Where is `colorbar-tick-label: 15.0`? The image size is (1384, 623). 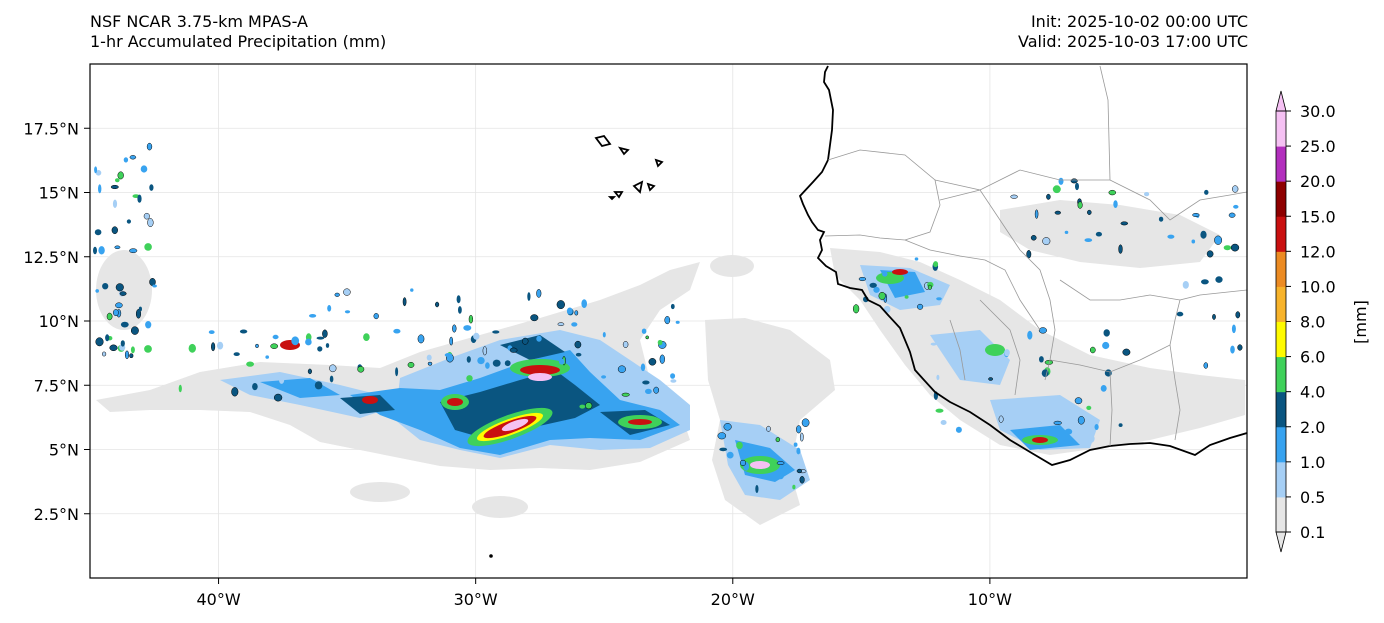
colorbar-tick-label: 15.0 is located at coordinates (1318, 216).